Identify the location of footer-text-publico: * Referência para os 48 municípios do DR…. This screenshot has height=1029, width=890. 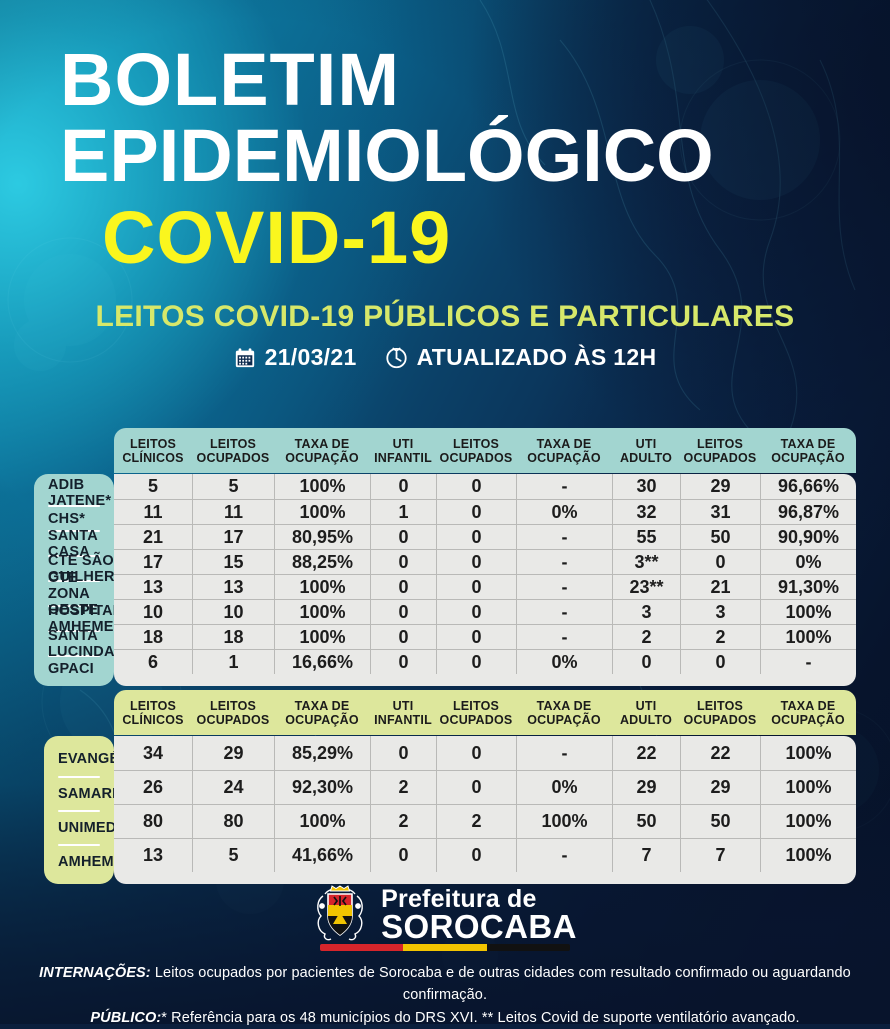
(480, 1017).